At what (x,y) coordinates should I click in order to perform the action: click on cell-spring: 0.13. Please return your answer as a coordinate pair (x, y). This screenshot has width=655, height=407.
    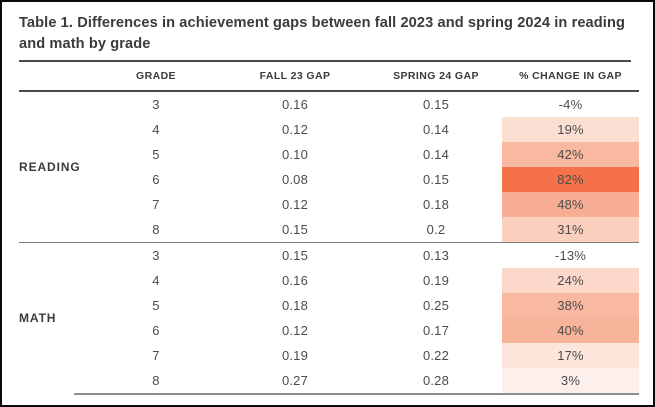
    Looking at the image, I should click on (436, 255).